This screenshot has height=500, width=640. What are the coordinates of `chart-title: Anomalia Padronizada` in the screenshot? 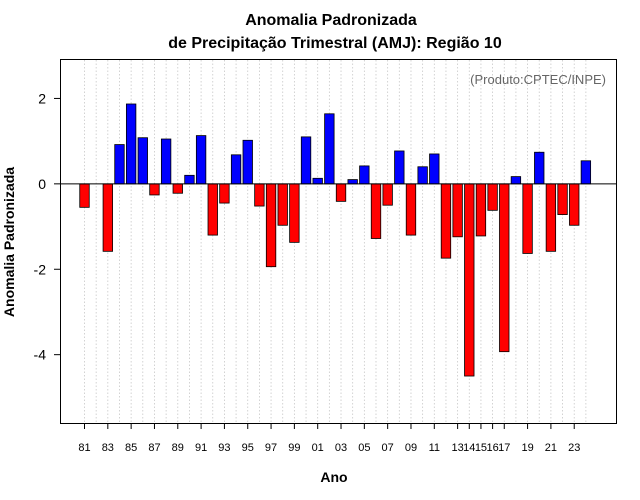 It's located at (331, 20).